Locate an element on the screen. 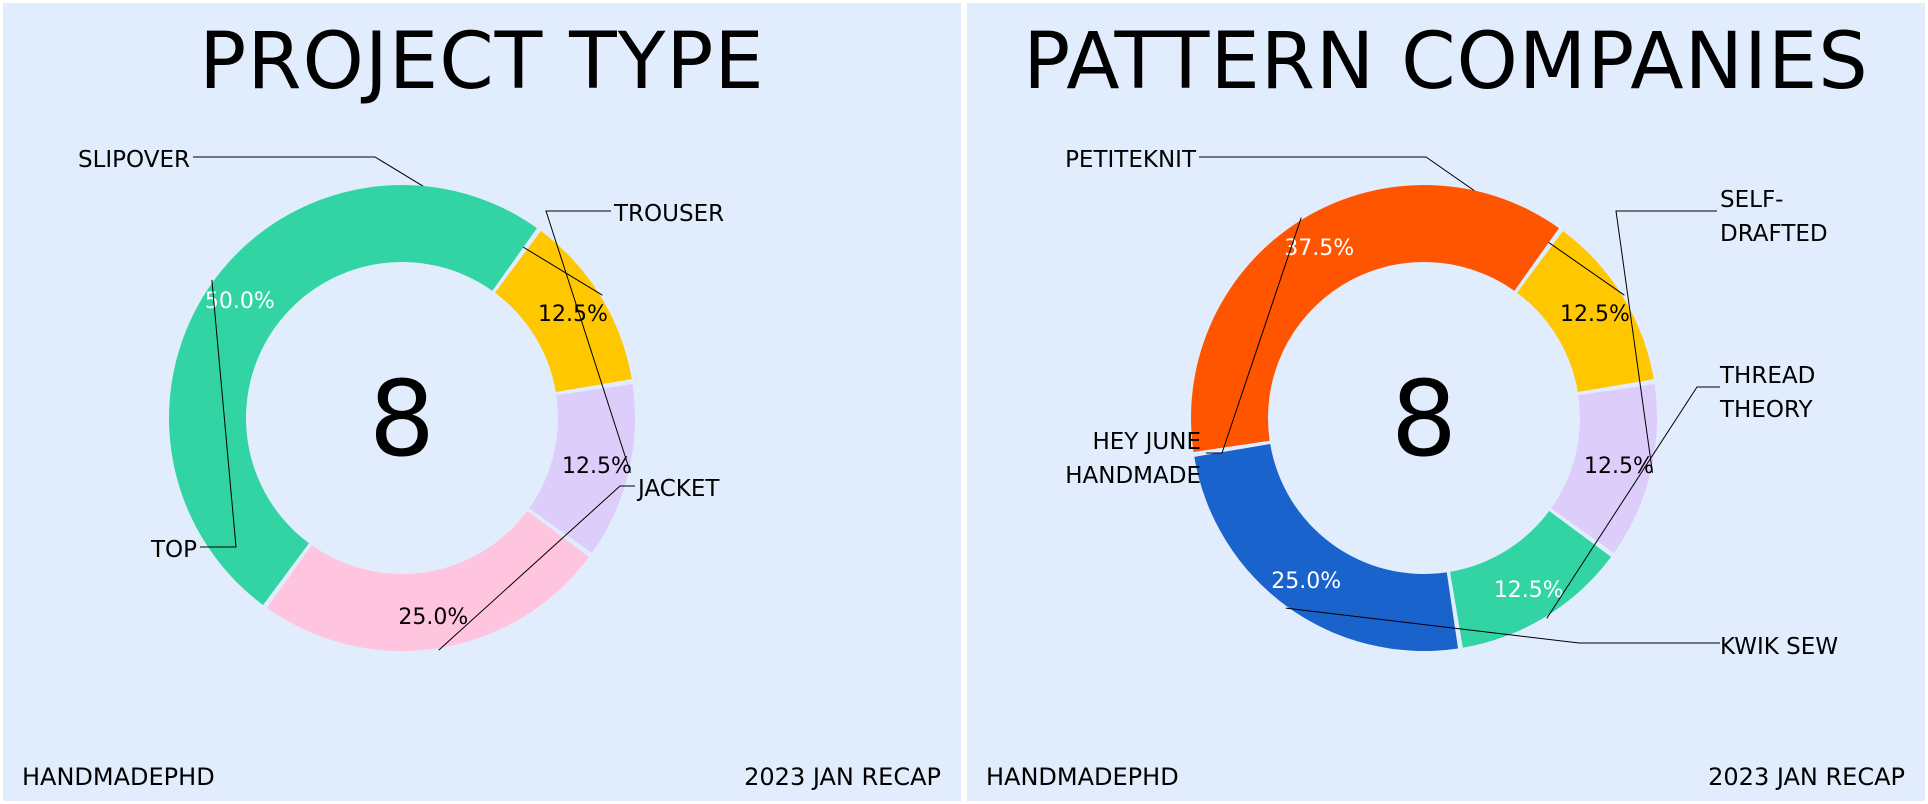 This screenshot has height=804, width=1928. pattern-companies-title: PATTERN COMPANIES is located at coordinates (1446, 62).